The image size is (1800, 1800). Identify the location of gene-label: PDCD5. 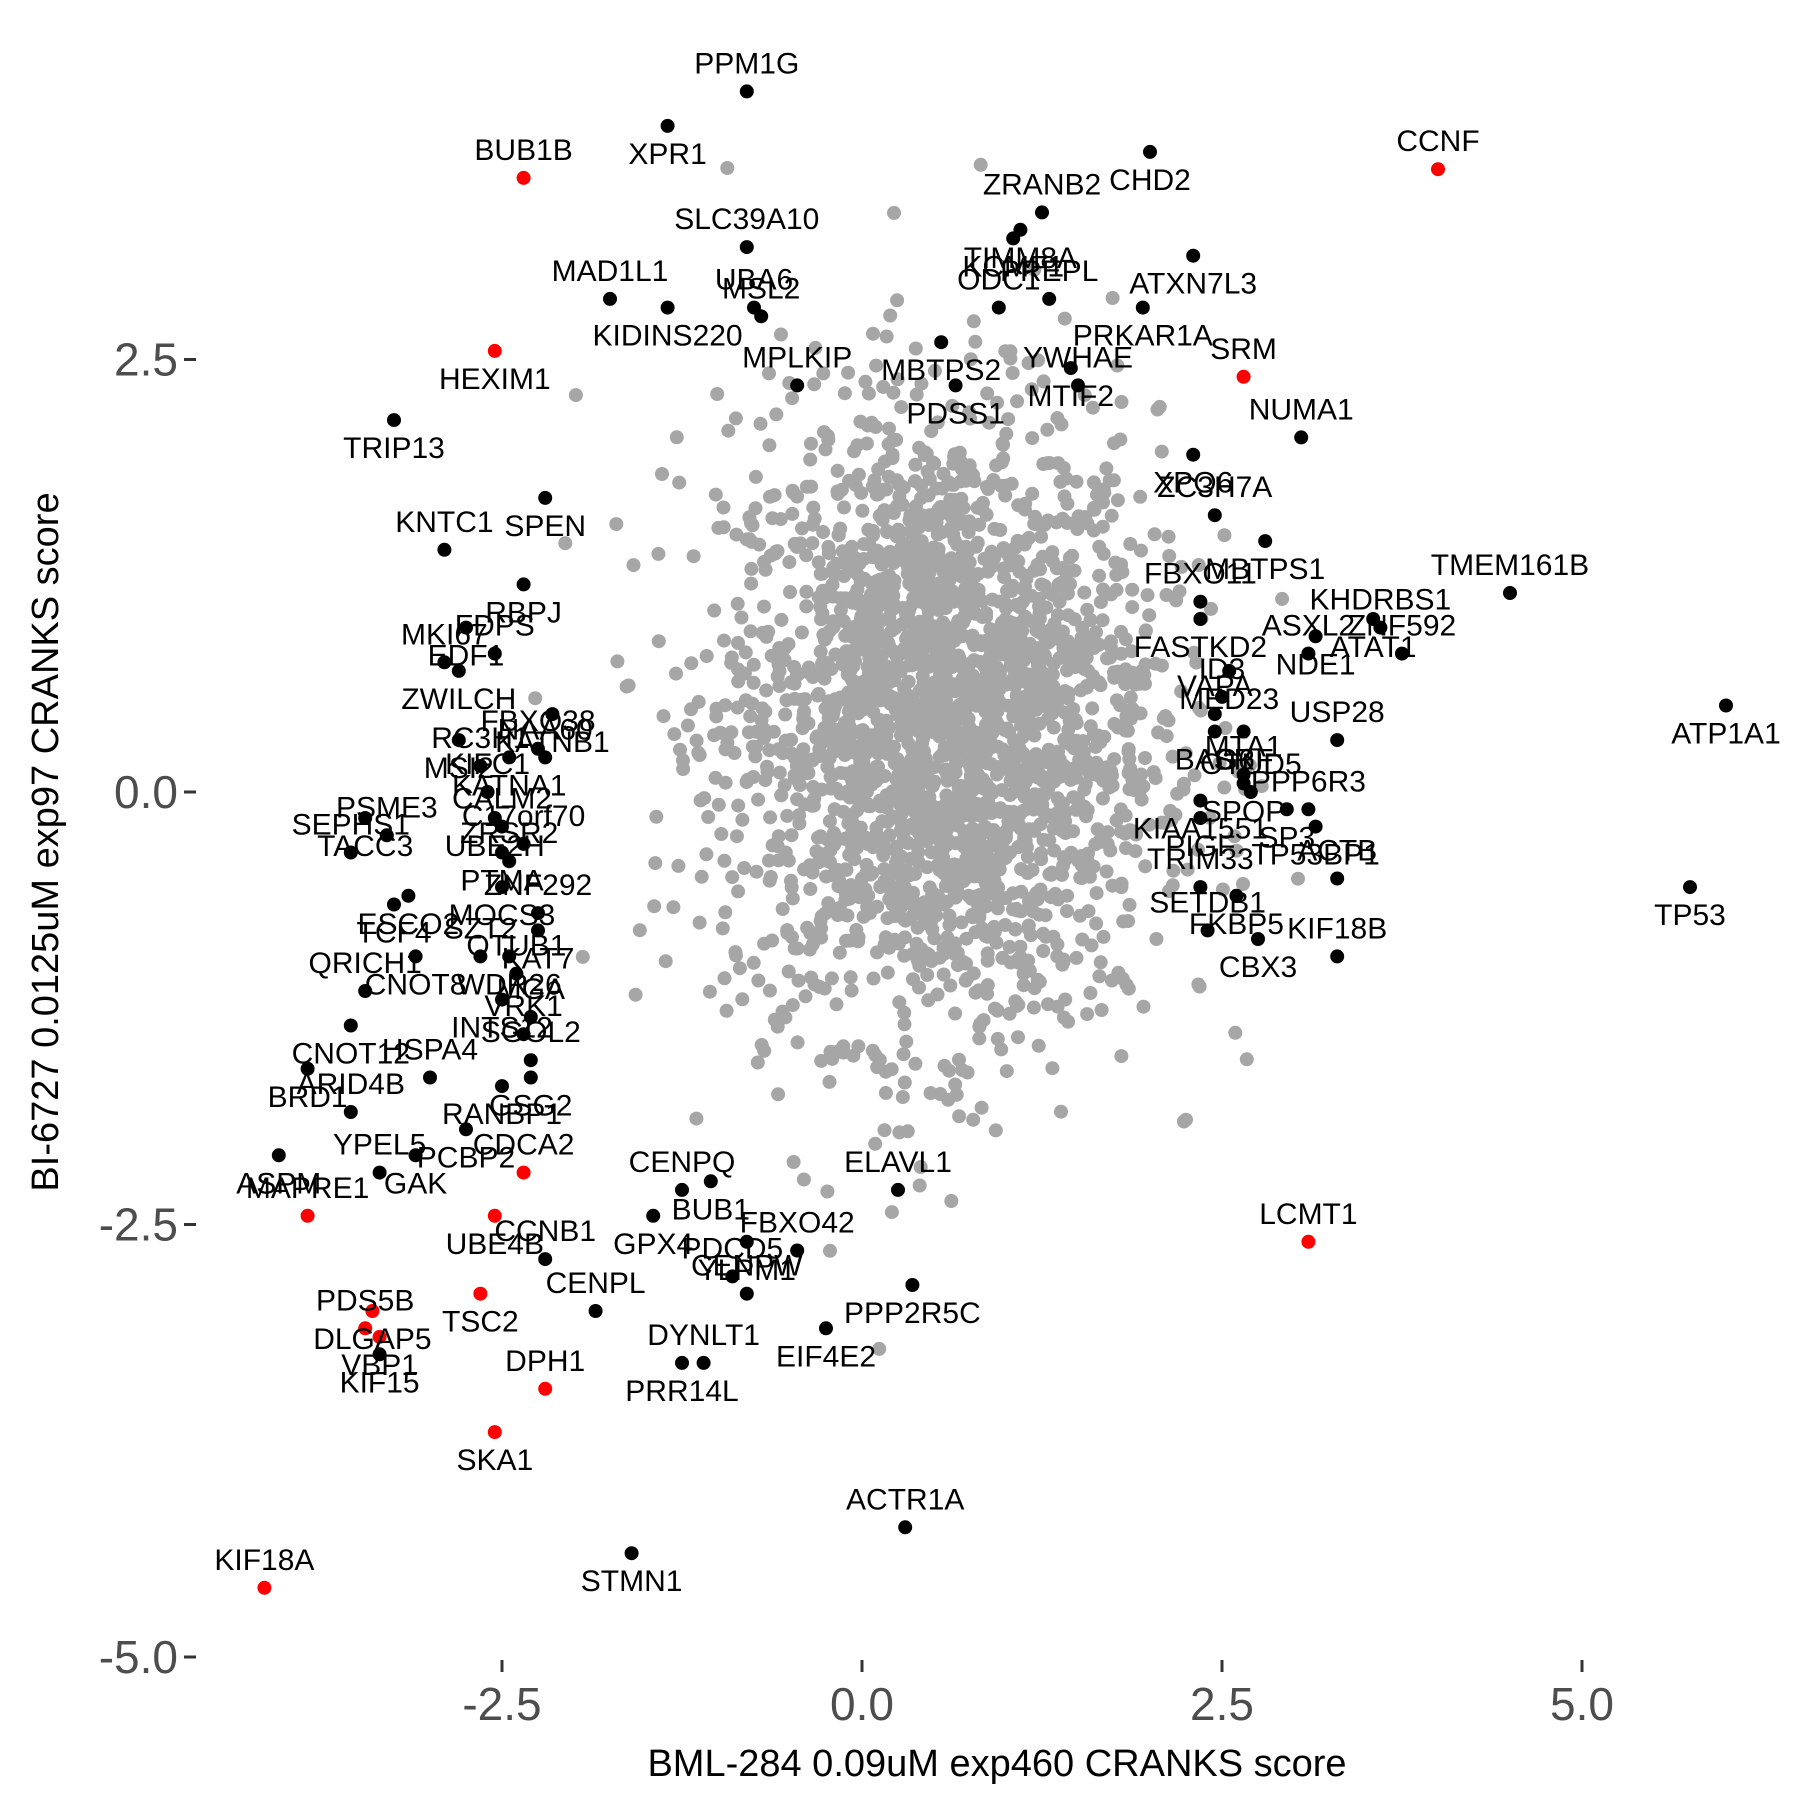
(733, 1248).